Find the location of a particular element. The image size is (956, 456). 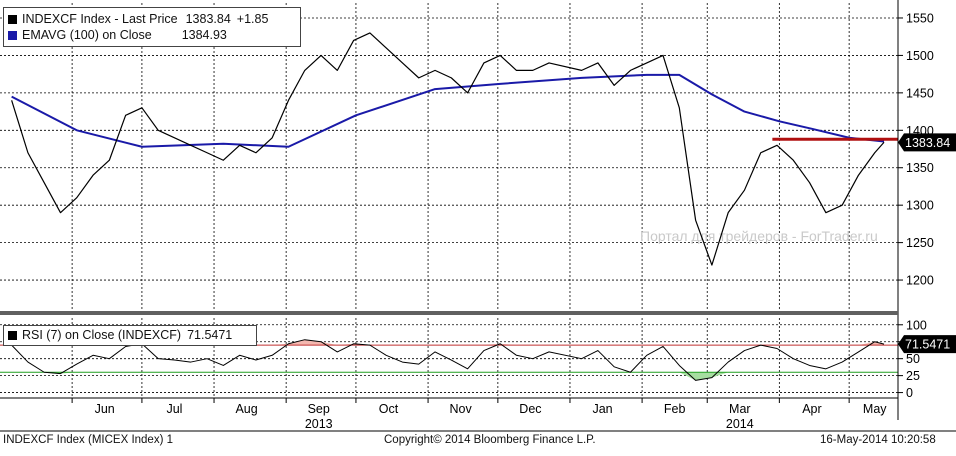

price-y-tick-label: 1450 is located at coordinates (920, 93).